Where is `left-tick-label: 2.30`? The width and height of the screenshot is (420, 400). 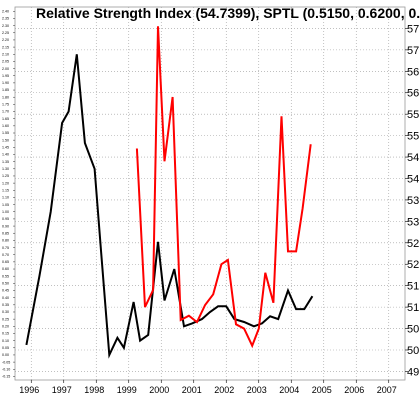 left-tick-label: 2.30 is located at coordinates (5, 26).